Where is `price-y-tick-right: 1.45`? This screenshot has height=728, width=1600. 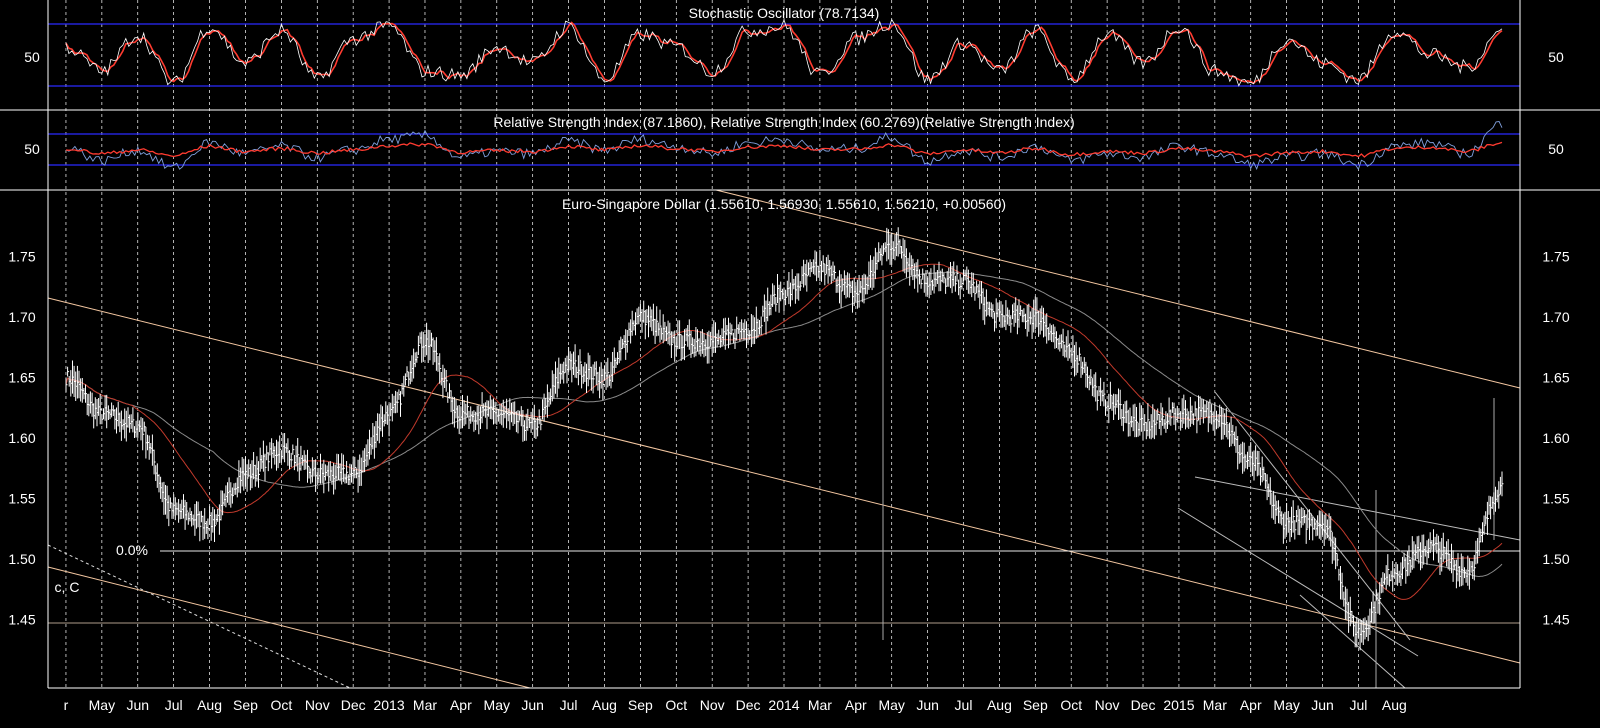 price-y-tick-right: 1.45 is located at coordinates (1555, 620).